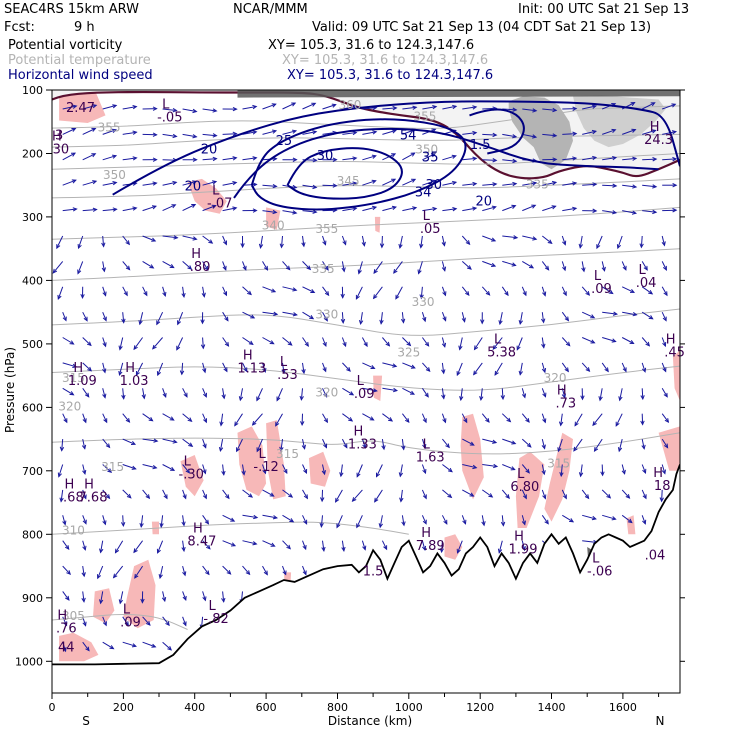  Describe the element at coordinates (326, 315) in the screenshot. I see `isentrope-label-5: 330` at that location.